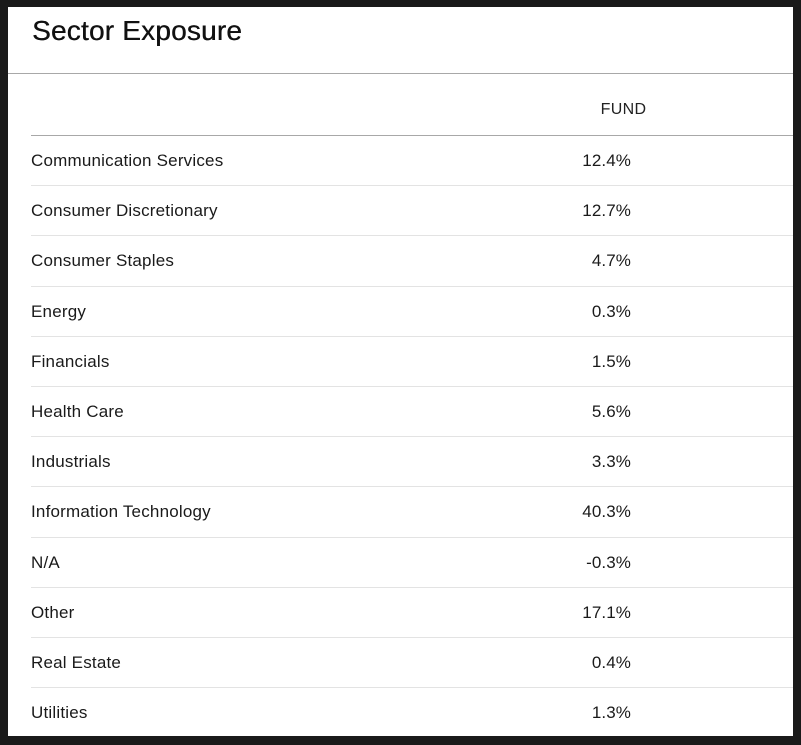 The height and width of the screenshot is (745, 801). I want to click on sector-name: Consumer Discretionary, so click(124, 211).